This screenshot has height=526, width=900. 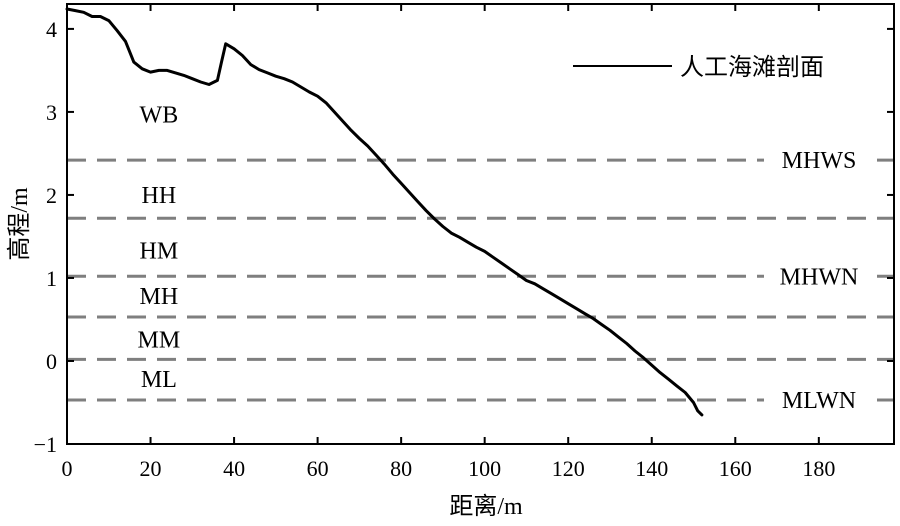 What do you see at coordinates (486, 506) in the screenshot?
I see `x-axis-title: 距离/m` at bounding box center [486, 506].